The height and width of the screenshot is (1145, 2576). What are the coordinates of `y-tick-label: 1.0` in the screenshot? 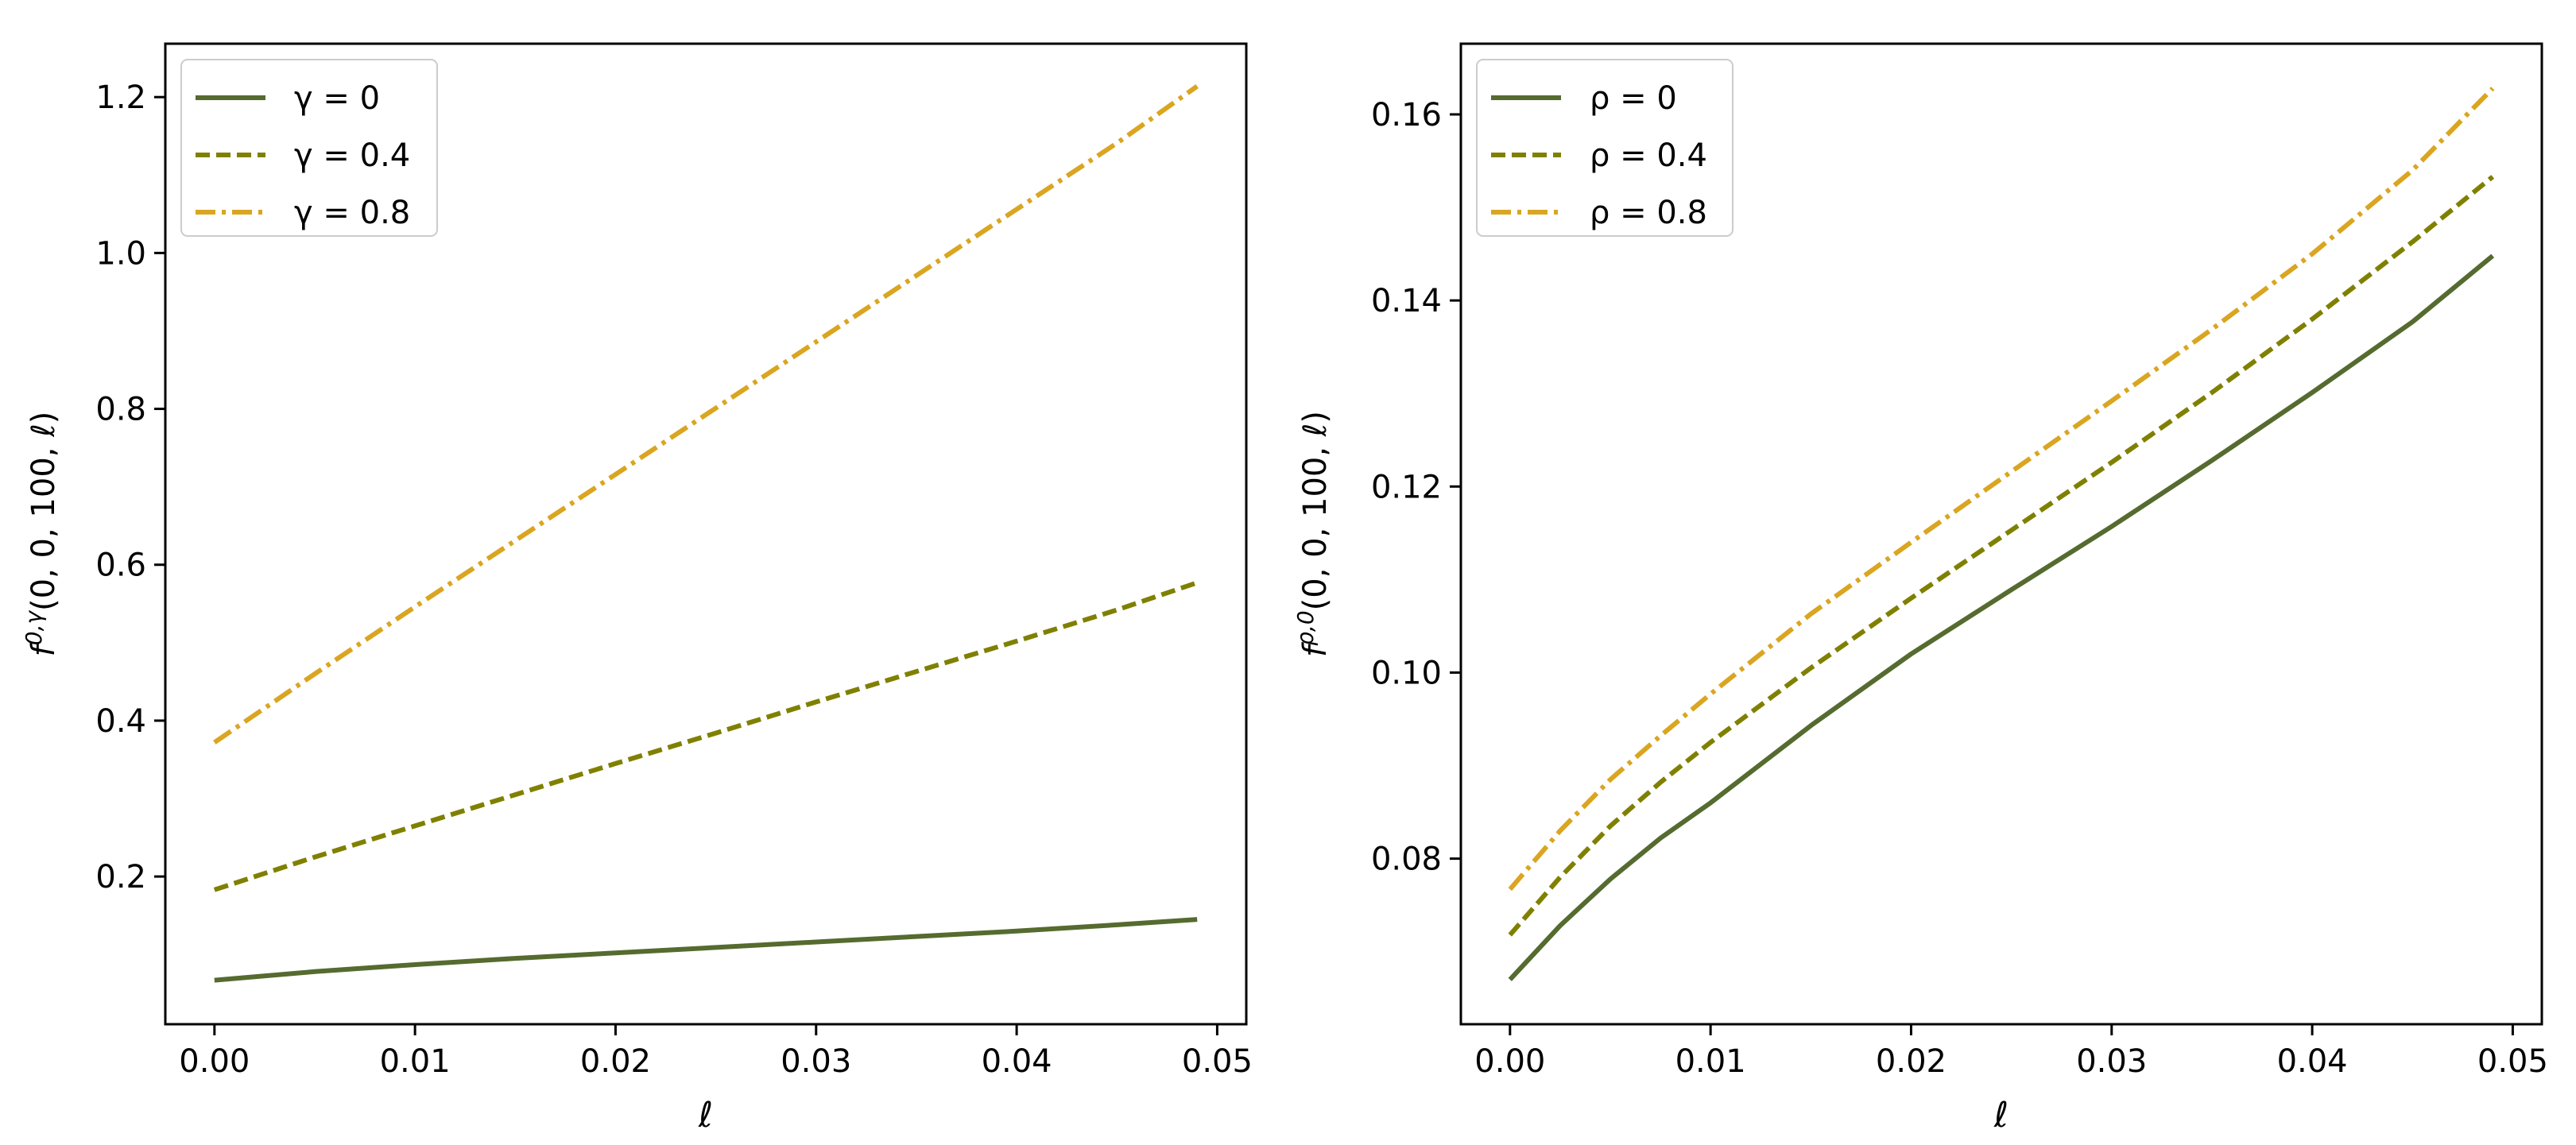 It's located at (121, 253).